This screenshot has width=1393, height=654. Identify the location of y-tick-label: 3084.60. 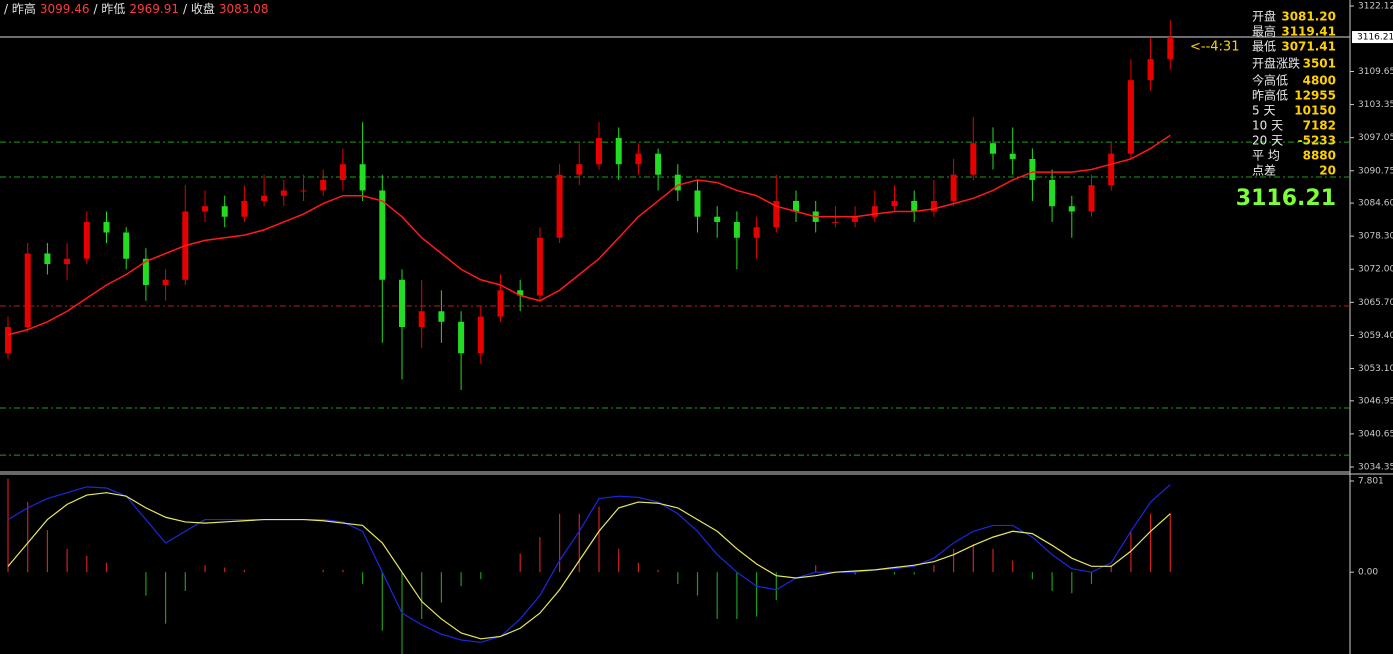
(1375, 204).